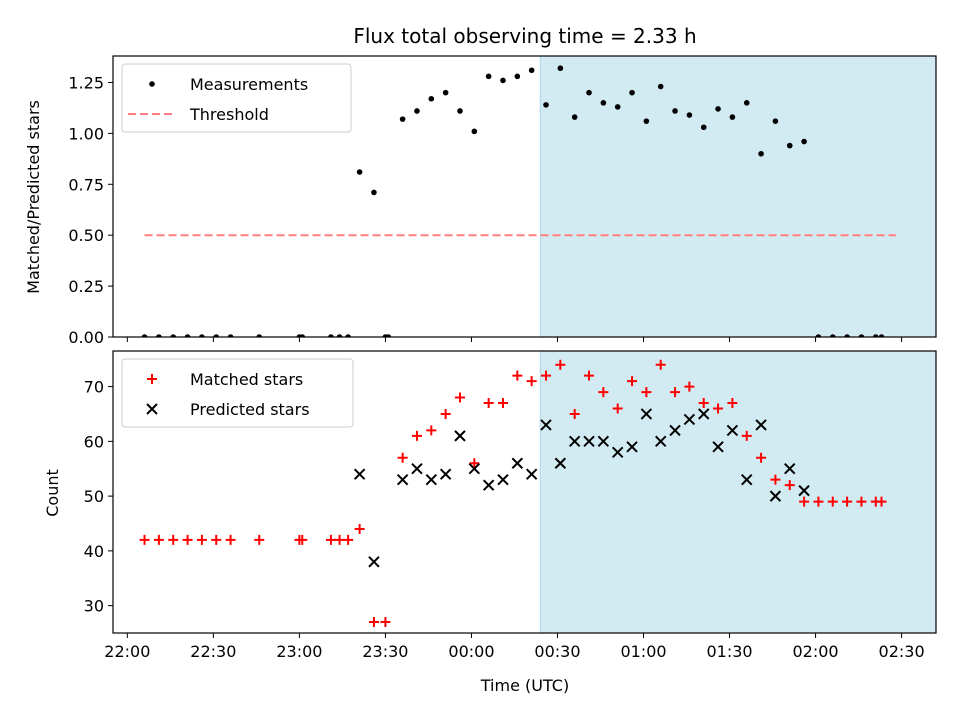  I want to click on top-y-axis-label: Matched/Predicted stars, so click(33, 197).